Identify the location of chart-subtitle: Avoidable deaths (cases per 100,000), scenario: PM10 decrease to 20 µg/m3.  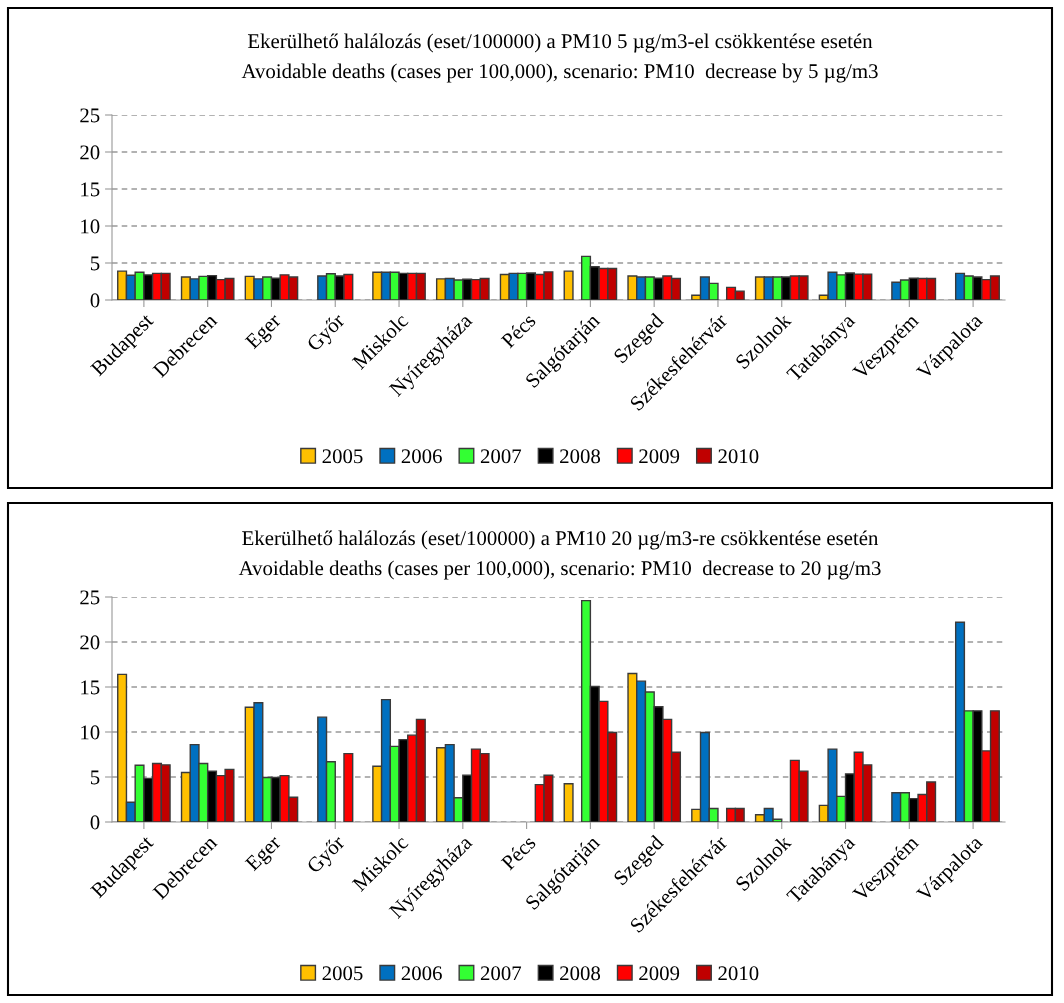
(559, 570).